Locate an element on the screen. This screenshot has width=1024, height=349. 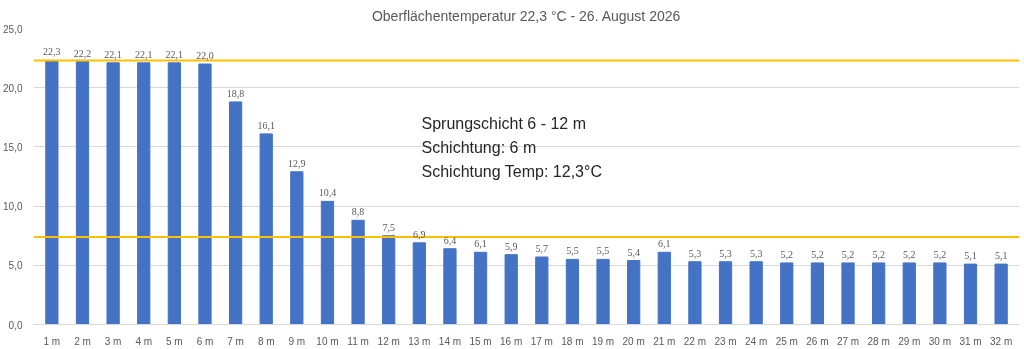
x-tick-label: 2 m is located at coordinates (82, 341).